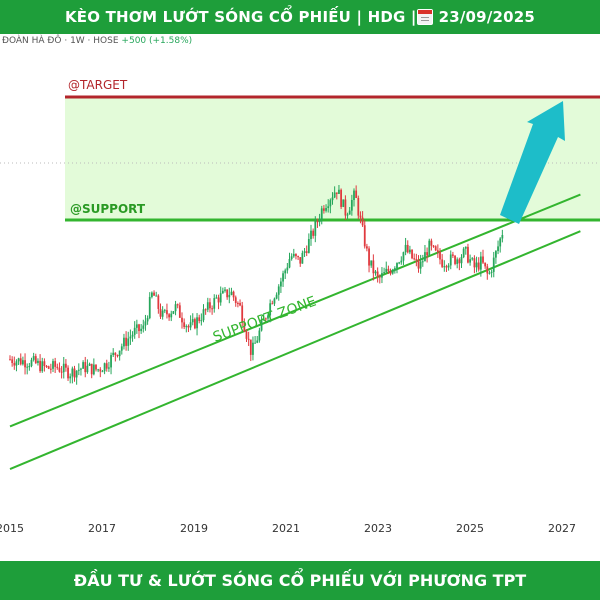  Describe the element at coordinates (102, 528) in the screenshot. I see `x-tick-label: 2017` at that location.